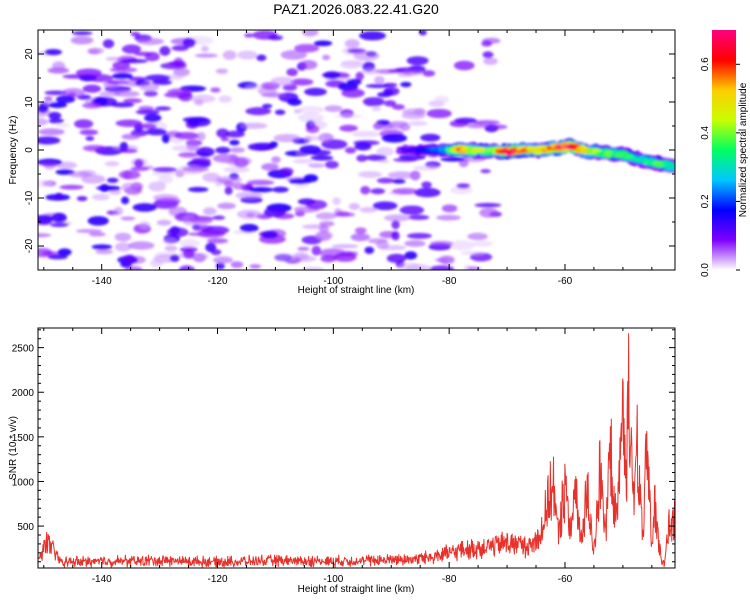 This screenshot has height=600, width=750. I want to click on spectrogram-y-tick-label: 20, so click(29, 54).